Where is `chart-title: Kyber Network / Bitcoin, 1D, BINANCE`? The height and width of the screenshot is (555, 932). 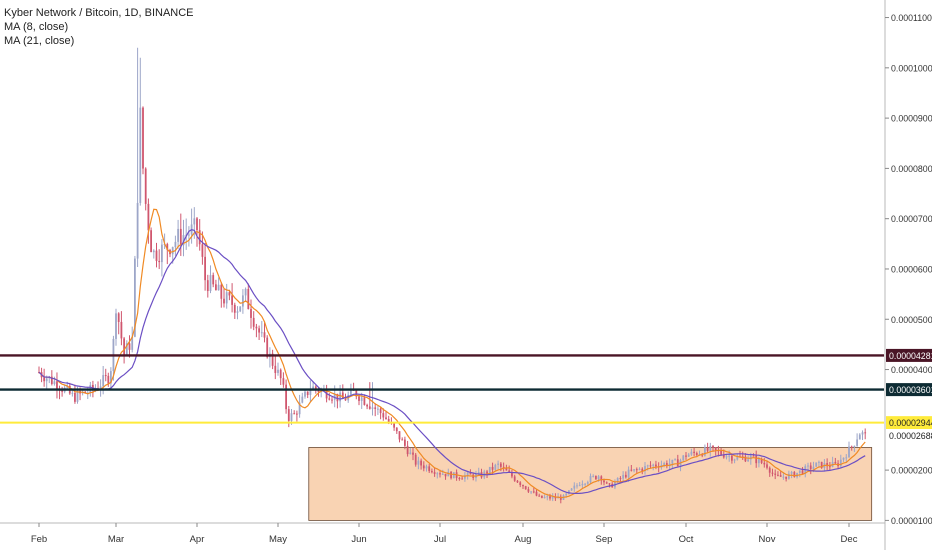
chart-title: Kyber Network / Bitcoin, 1D, BINANCE is located at coordinates (99, 13).